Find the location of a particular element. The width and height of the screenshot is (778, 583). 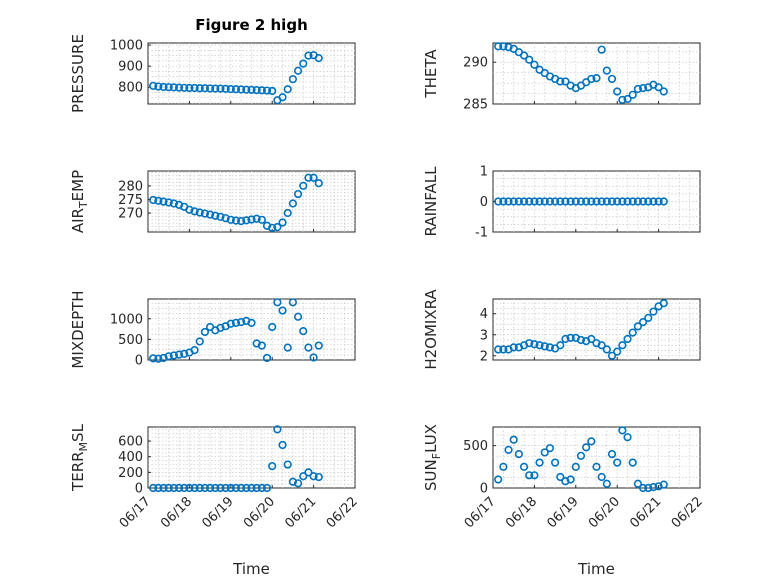

x-tick-label: 06/18 is located at coordinates (176, 512).